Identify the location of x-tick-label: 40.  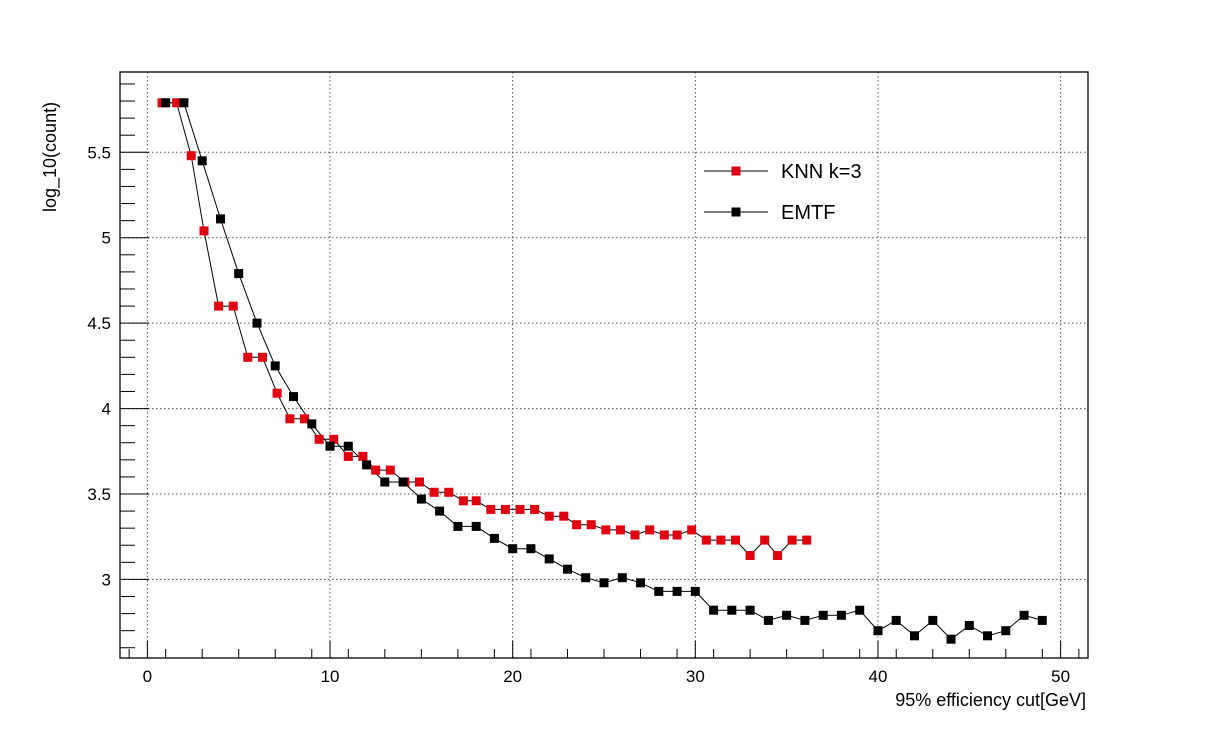
(878, 676).